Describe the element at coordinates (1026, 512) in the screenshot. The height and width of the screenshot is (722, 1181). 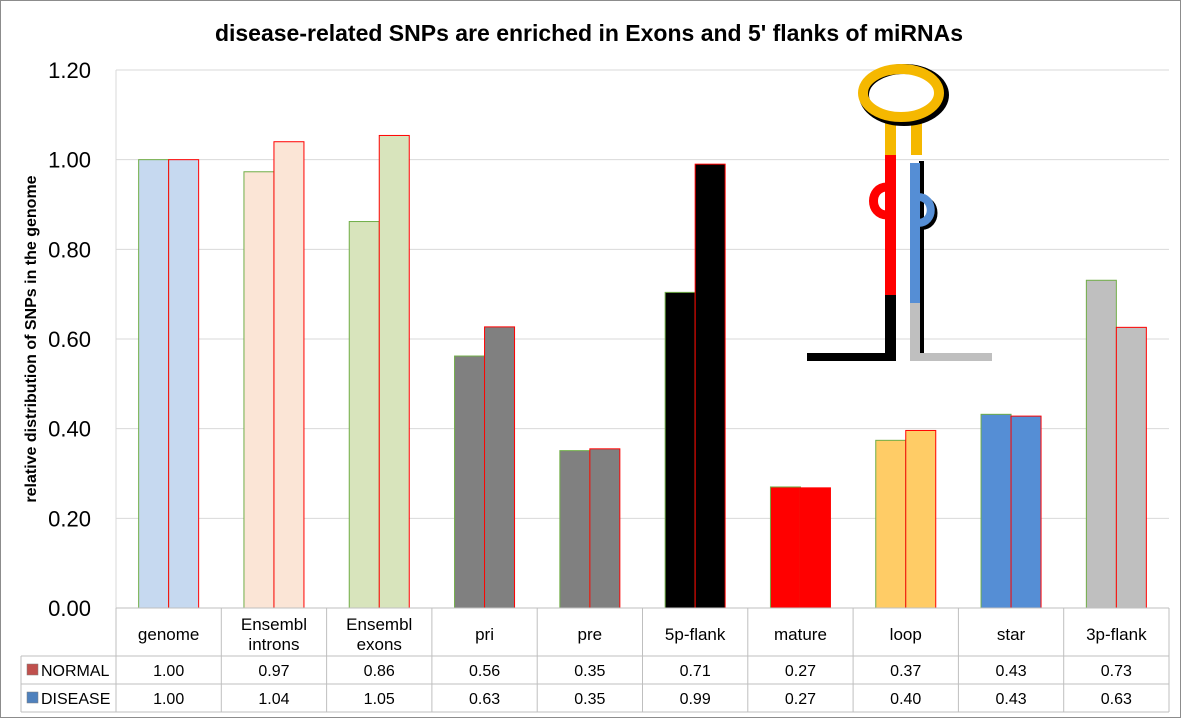
I see `bar-disease-star` at that location.